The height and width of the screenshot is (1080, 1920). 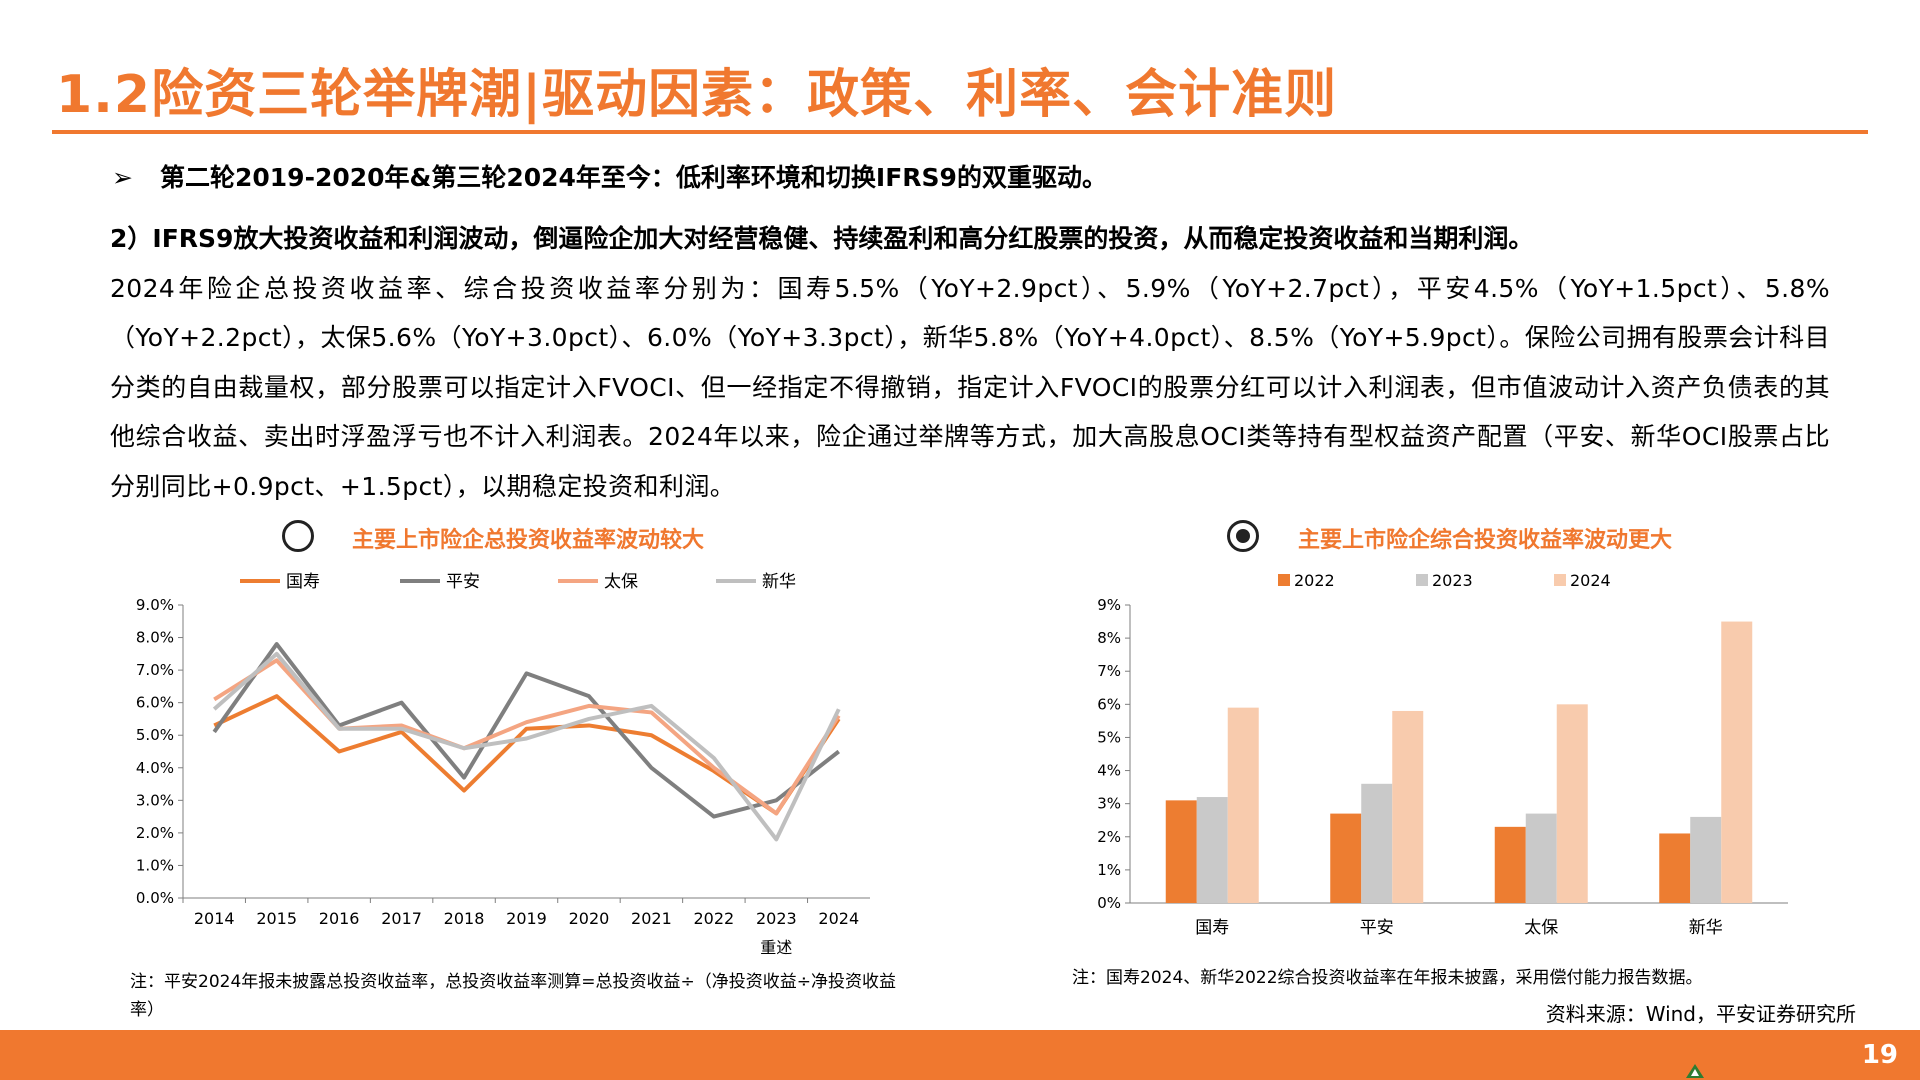 What do you see at coordinates (1212, 850) in the screenshot?
I see `bar-2023-国寿` at bounding box center [1212, 850].